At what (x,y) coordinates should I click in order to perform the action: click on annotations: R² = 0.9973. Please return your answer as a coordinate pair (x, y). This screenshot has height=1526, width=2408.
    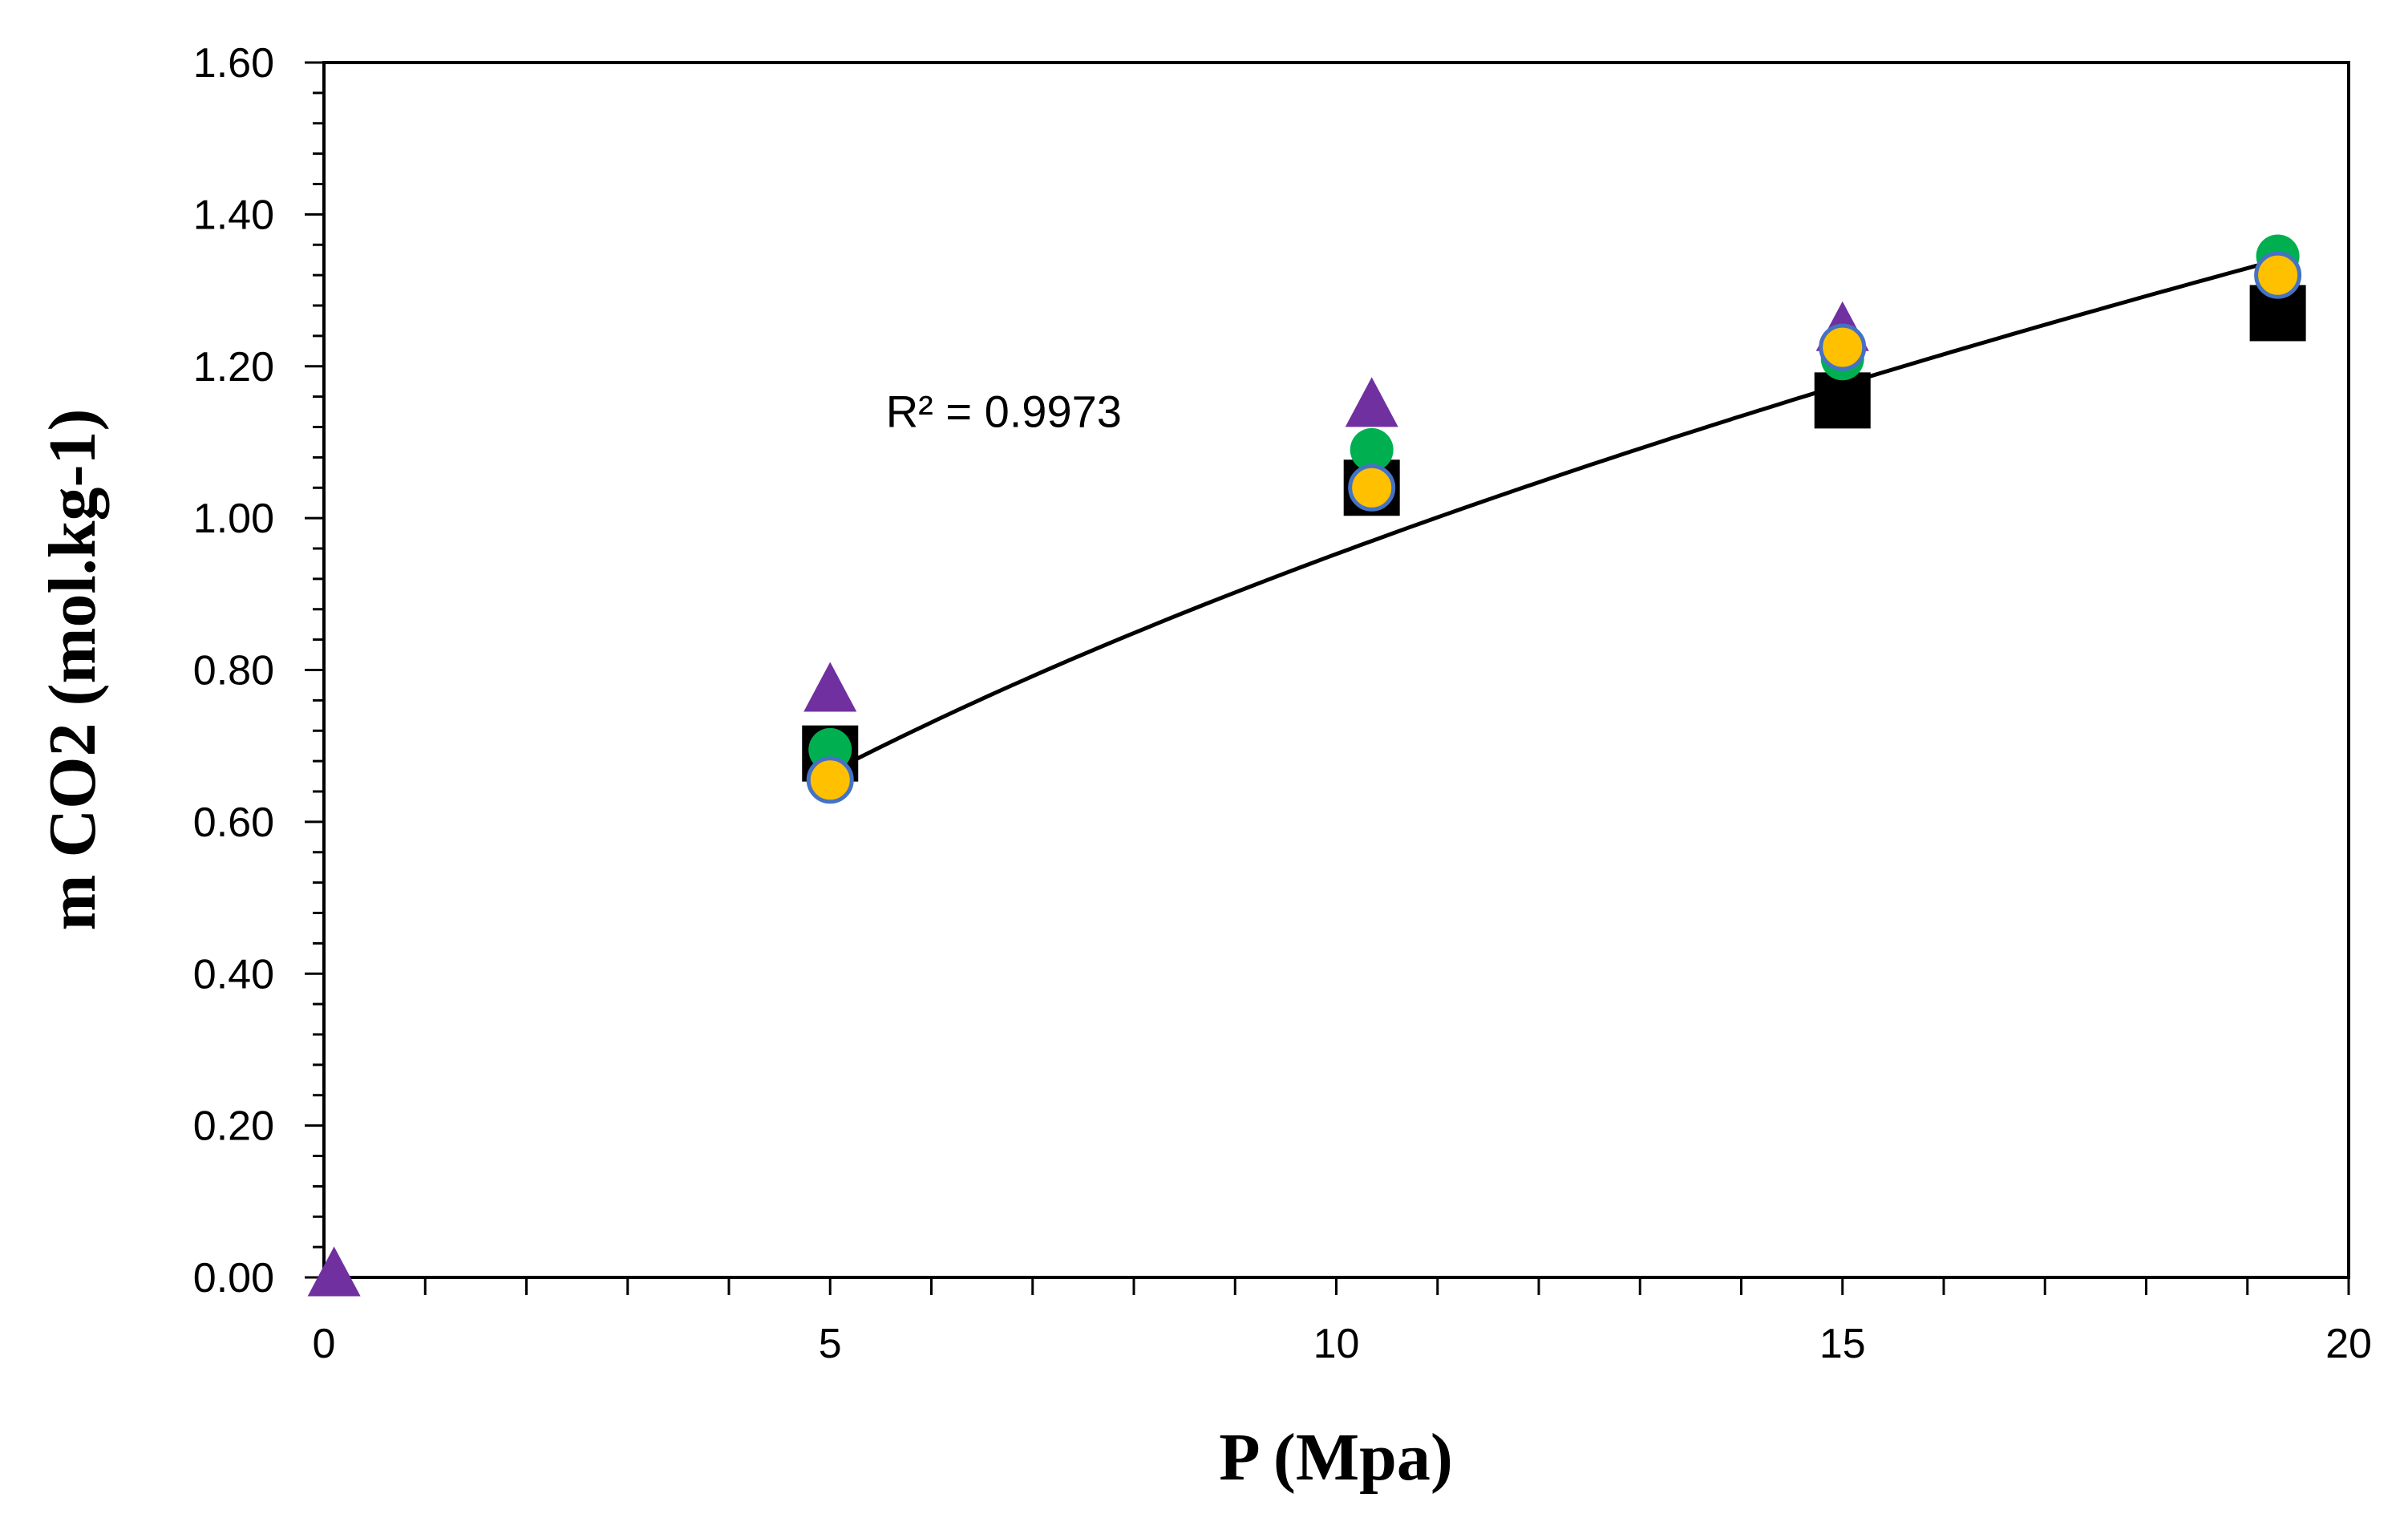
    Looking at the image, I should click on (1004, 412).